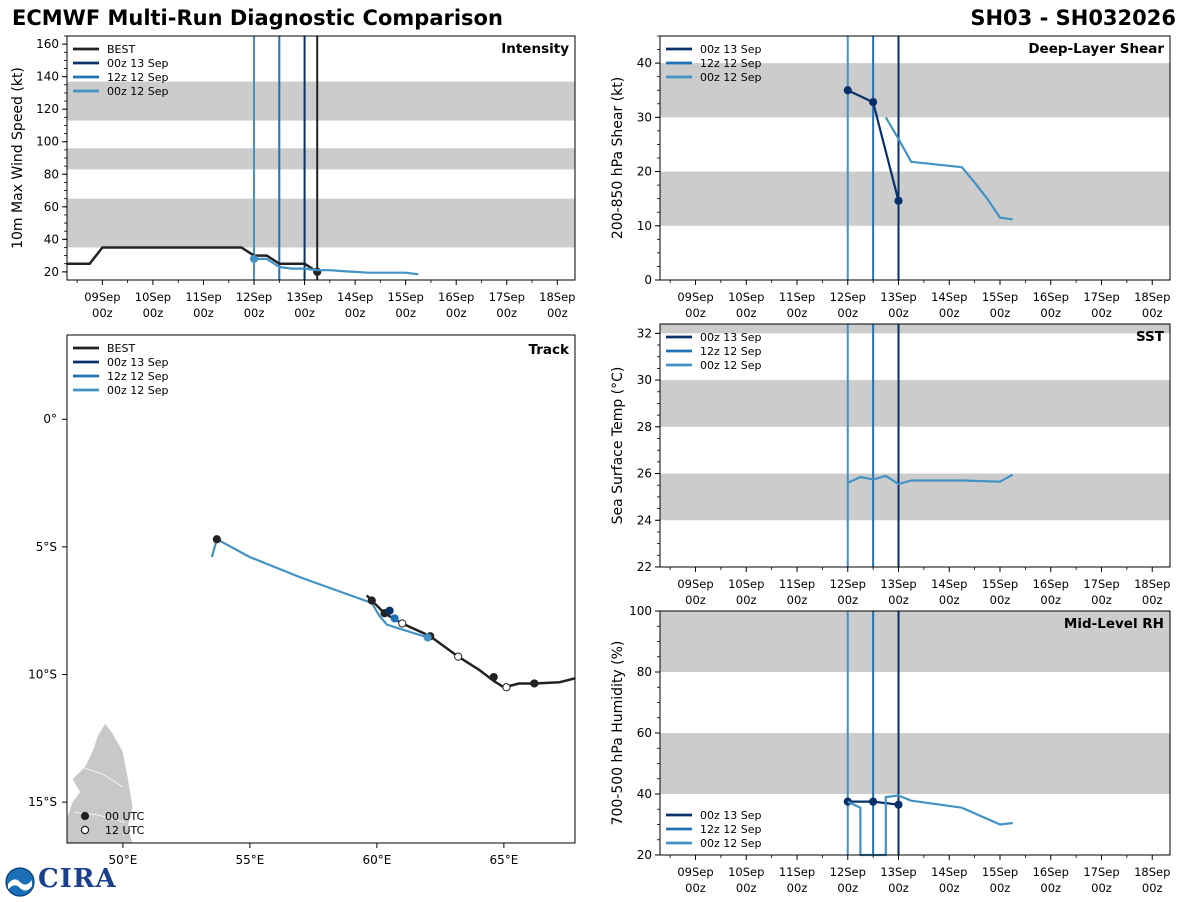  What do you see at coordinates (618, 158) in the screenshot?
I see `y-axis-label: 200-850 hPa Shear (kt)` at bounding box center [618, 158].